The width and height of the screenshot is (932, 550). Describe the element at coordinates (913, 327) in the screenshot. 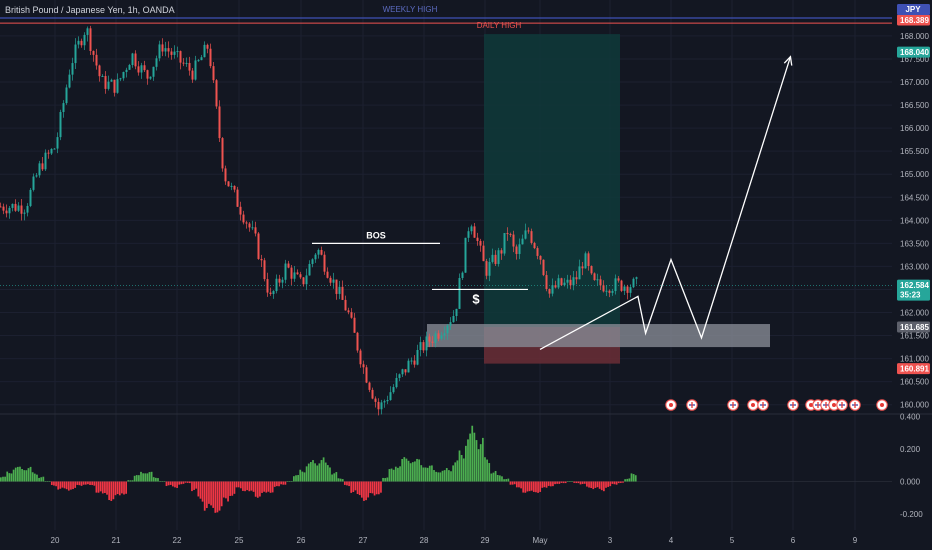

I see `entry-price-badge: 161.685` at that location.